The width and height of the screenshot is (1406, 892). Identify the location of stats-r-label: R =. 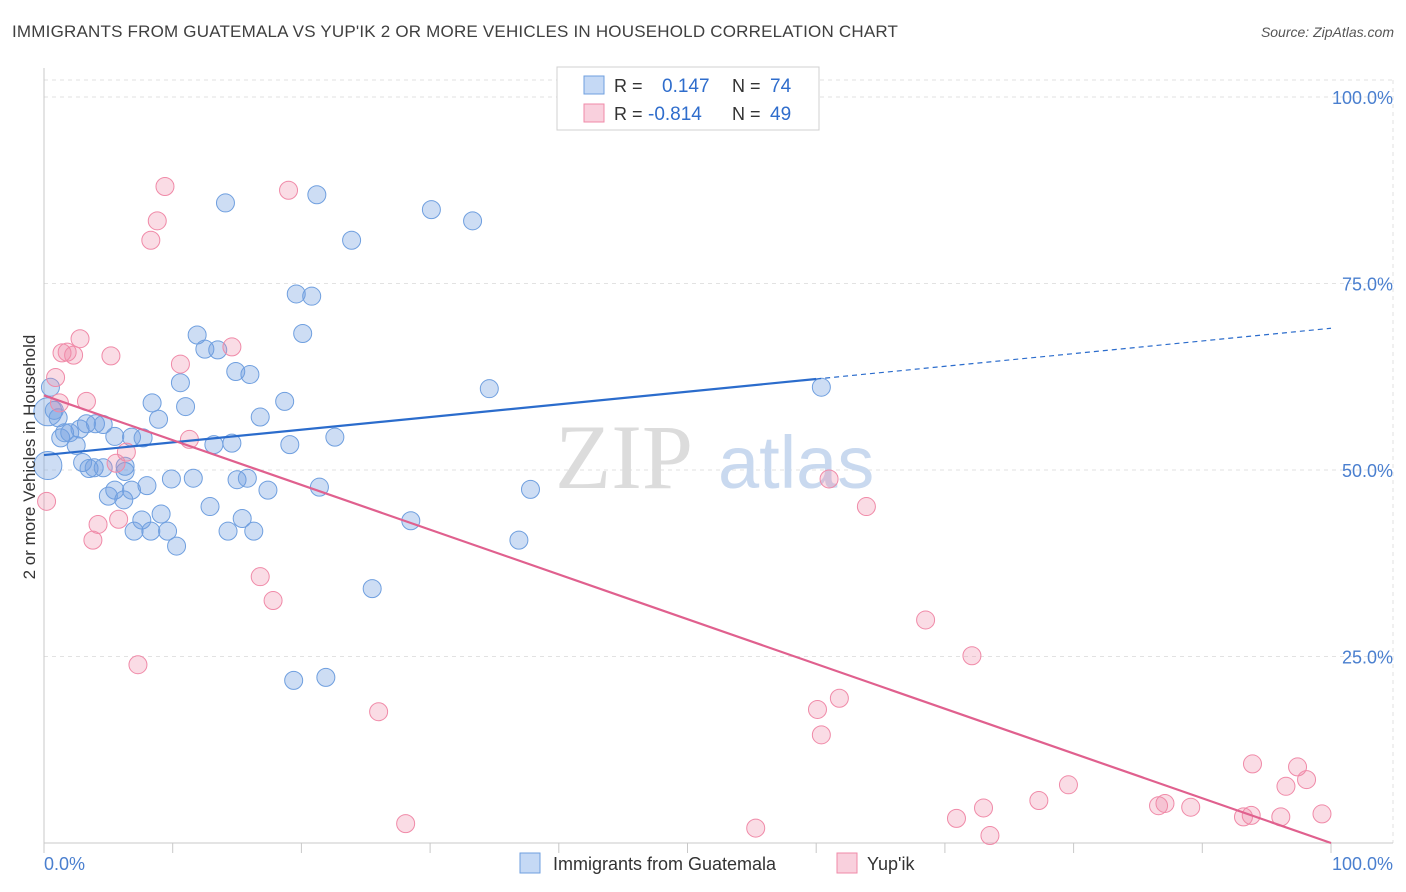
(628, 86).